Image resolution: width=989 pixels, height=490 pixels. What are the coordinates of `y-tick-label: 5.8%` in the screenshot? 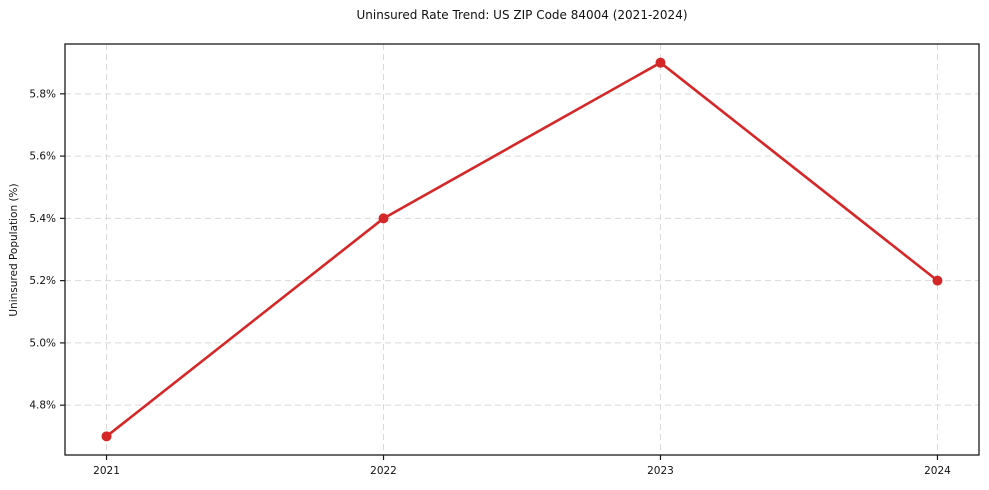 It's located at (42, 94).